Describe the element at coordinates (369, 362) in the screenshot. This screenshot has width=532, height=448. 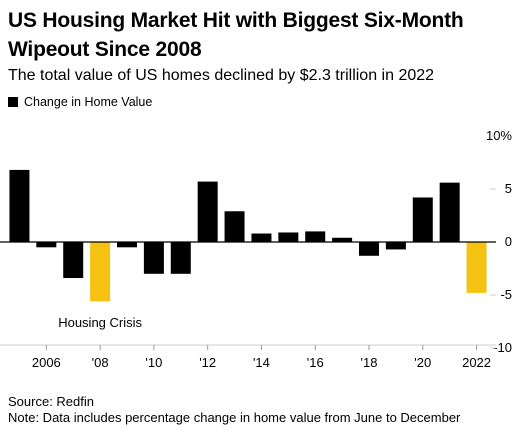
I see `x-tick-label: '18` at that location.